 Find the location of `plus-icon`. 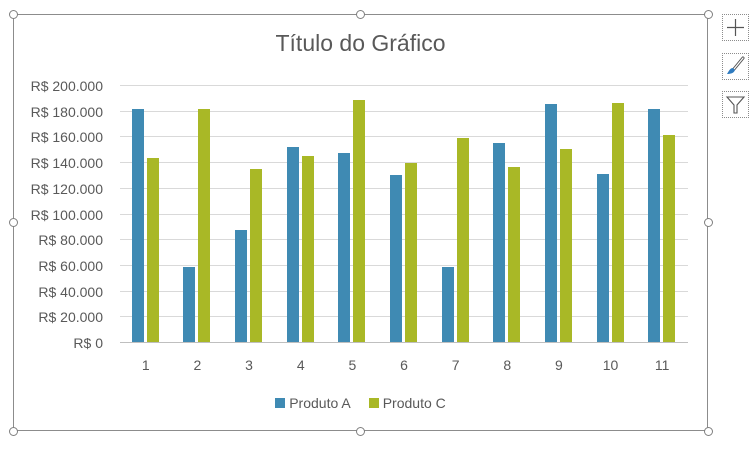

plus-icon is located at coordinates (735, 27).